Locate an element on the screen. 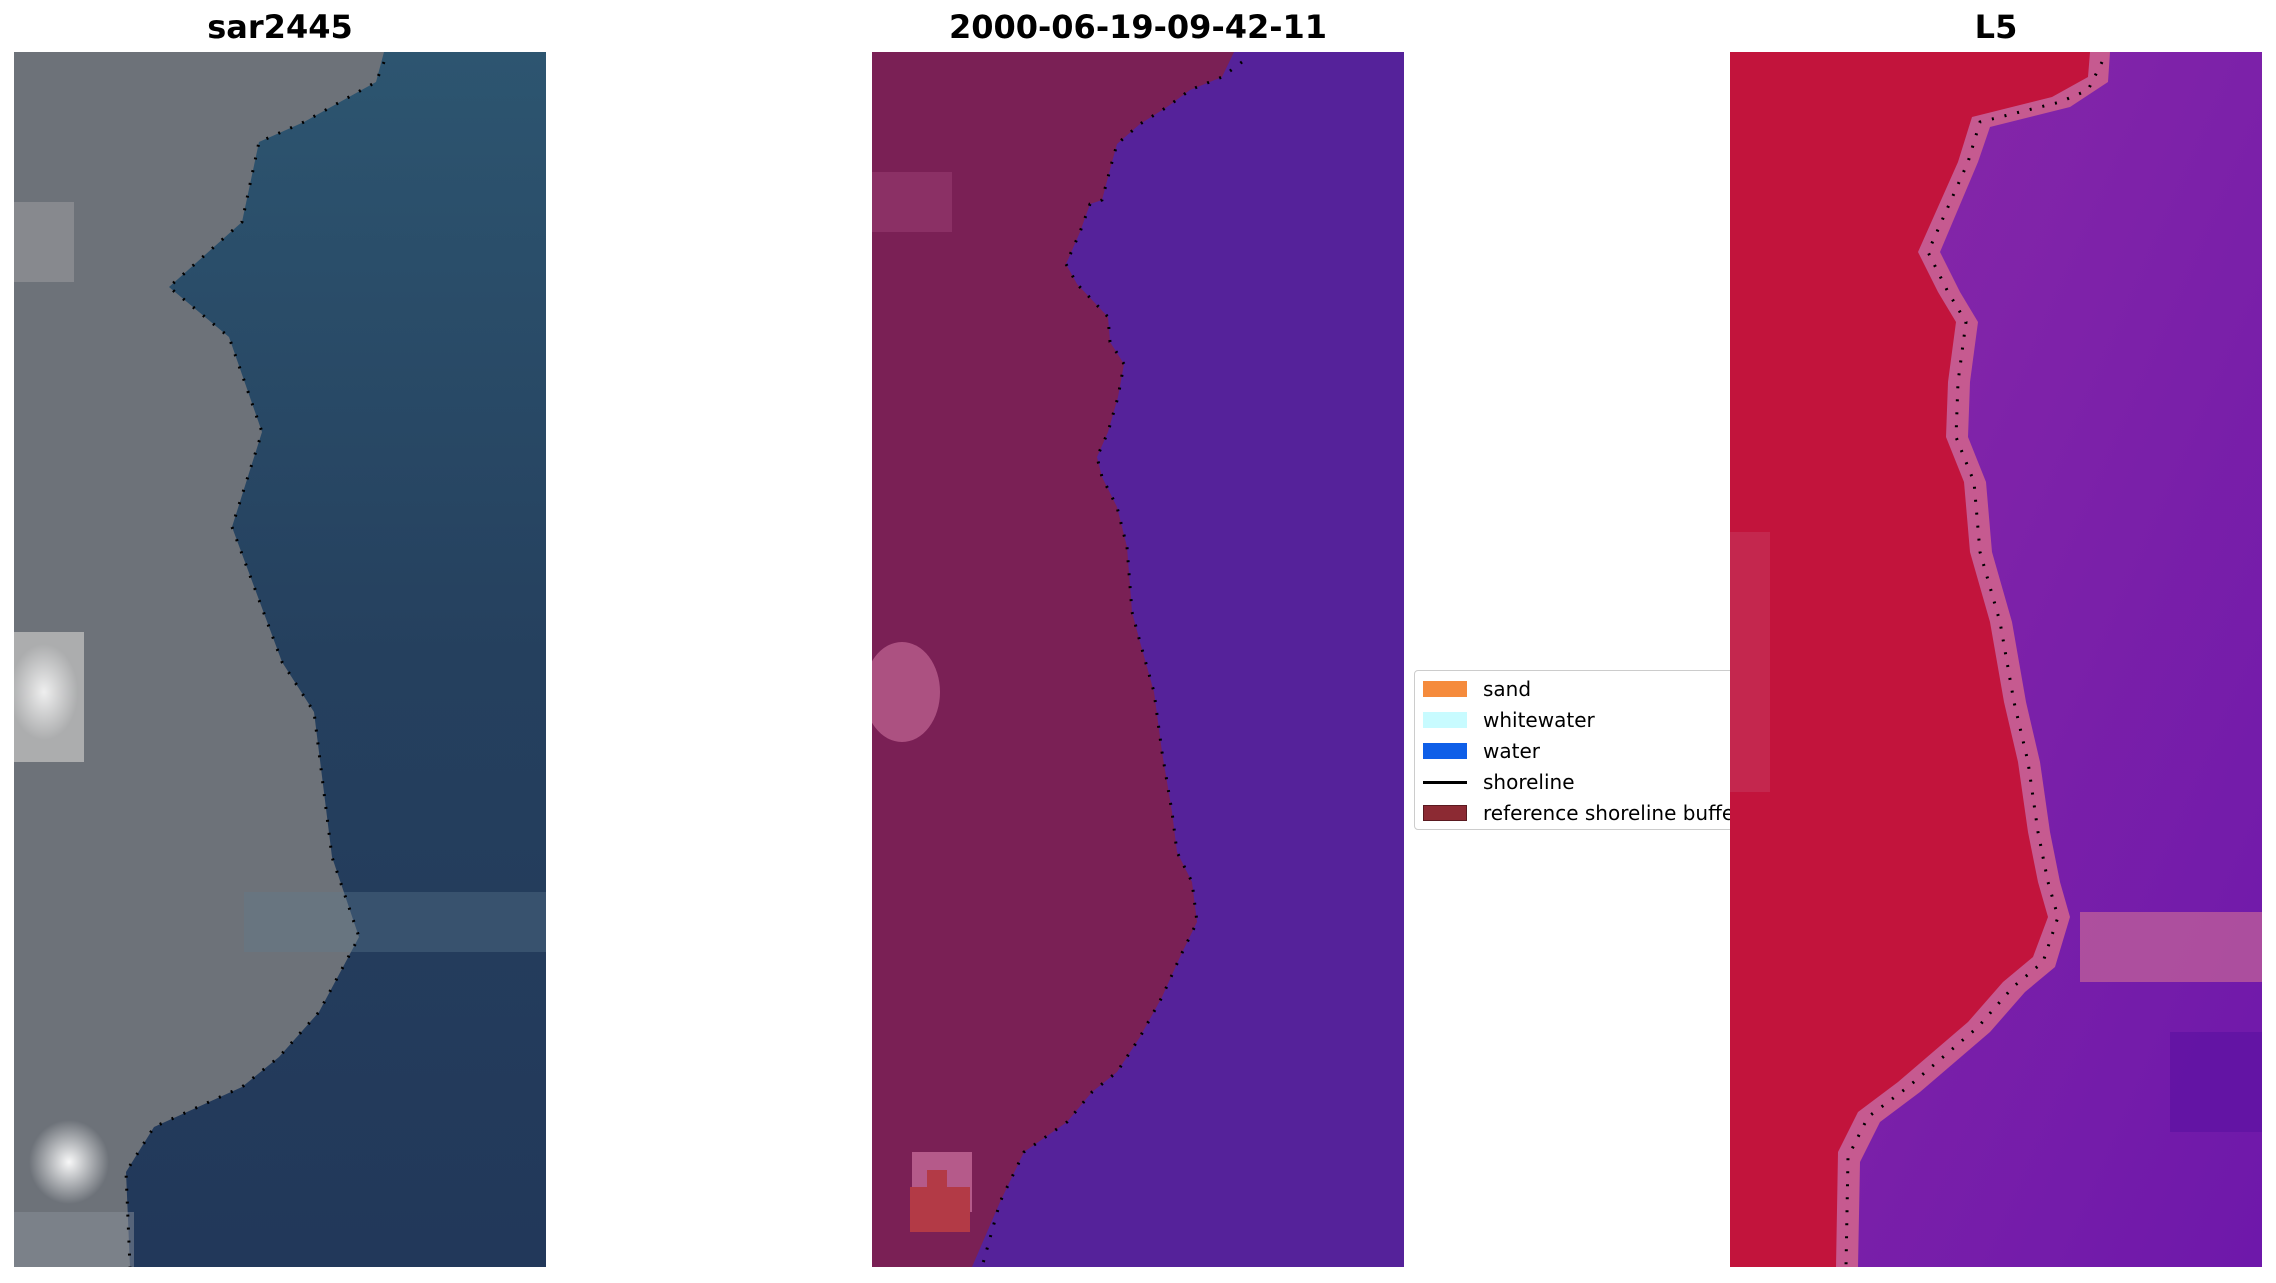 The width and height of the screenshot is (2276, 1283). water-swatch is located at coordinates (1445, 751).